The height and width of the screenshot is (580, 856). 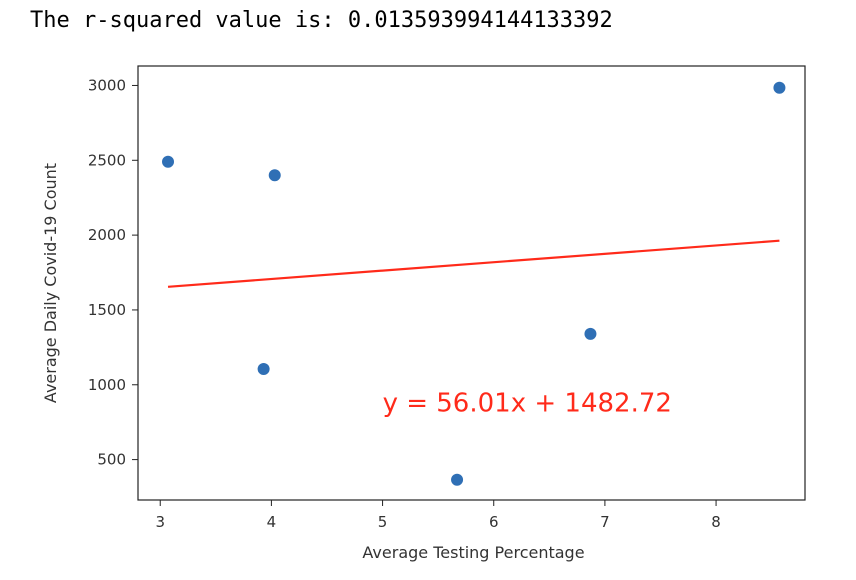 I want to click on y-tick-label: 1500, so click(x=107, y=310).